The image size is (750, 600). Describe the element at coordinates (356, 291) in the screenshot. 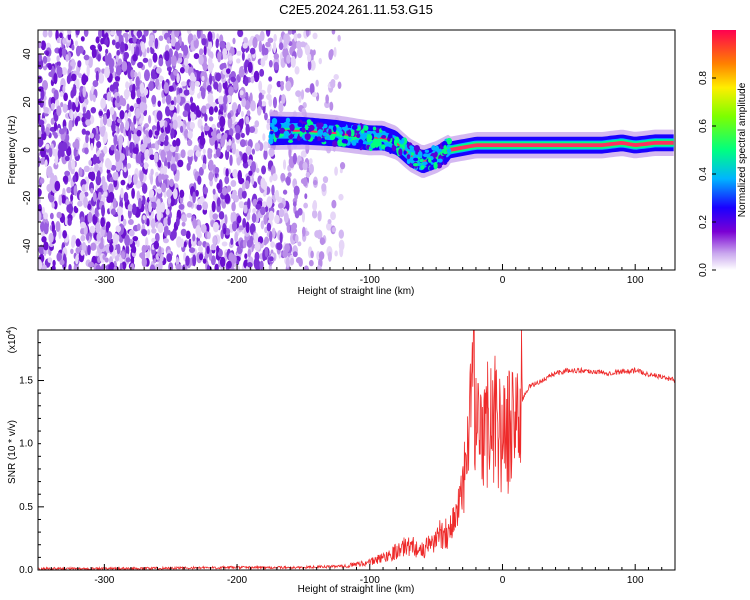

I see `spectrogram-x-axis-label: Height of straight line (km)` at that location.